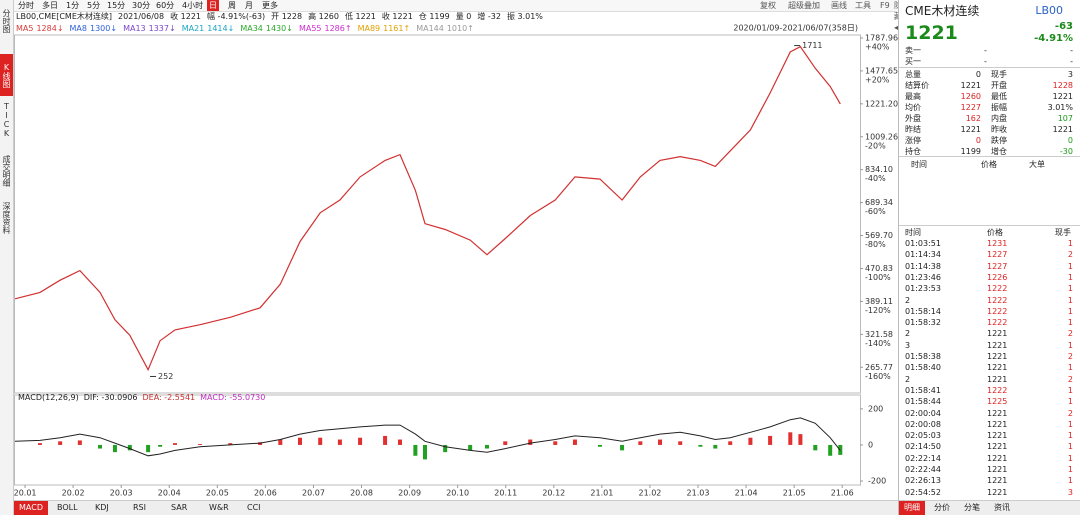 The width and height of the screenshot is (1080, 515). I want to click on tool-button: 工具, so click(863, 5).